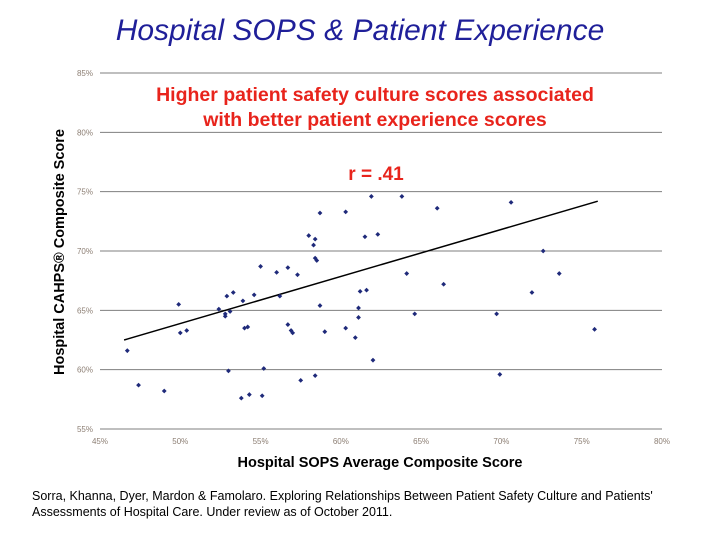  I want to click on x-tick-label: 65%, so click(421, 441).